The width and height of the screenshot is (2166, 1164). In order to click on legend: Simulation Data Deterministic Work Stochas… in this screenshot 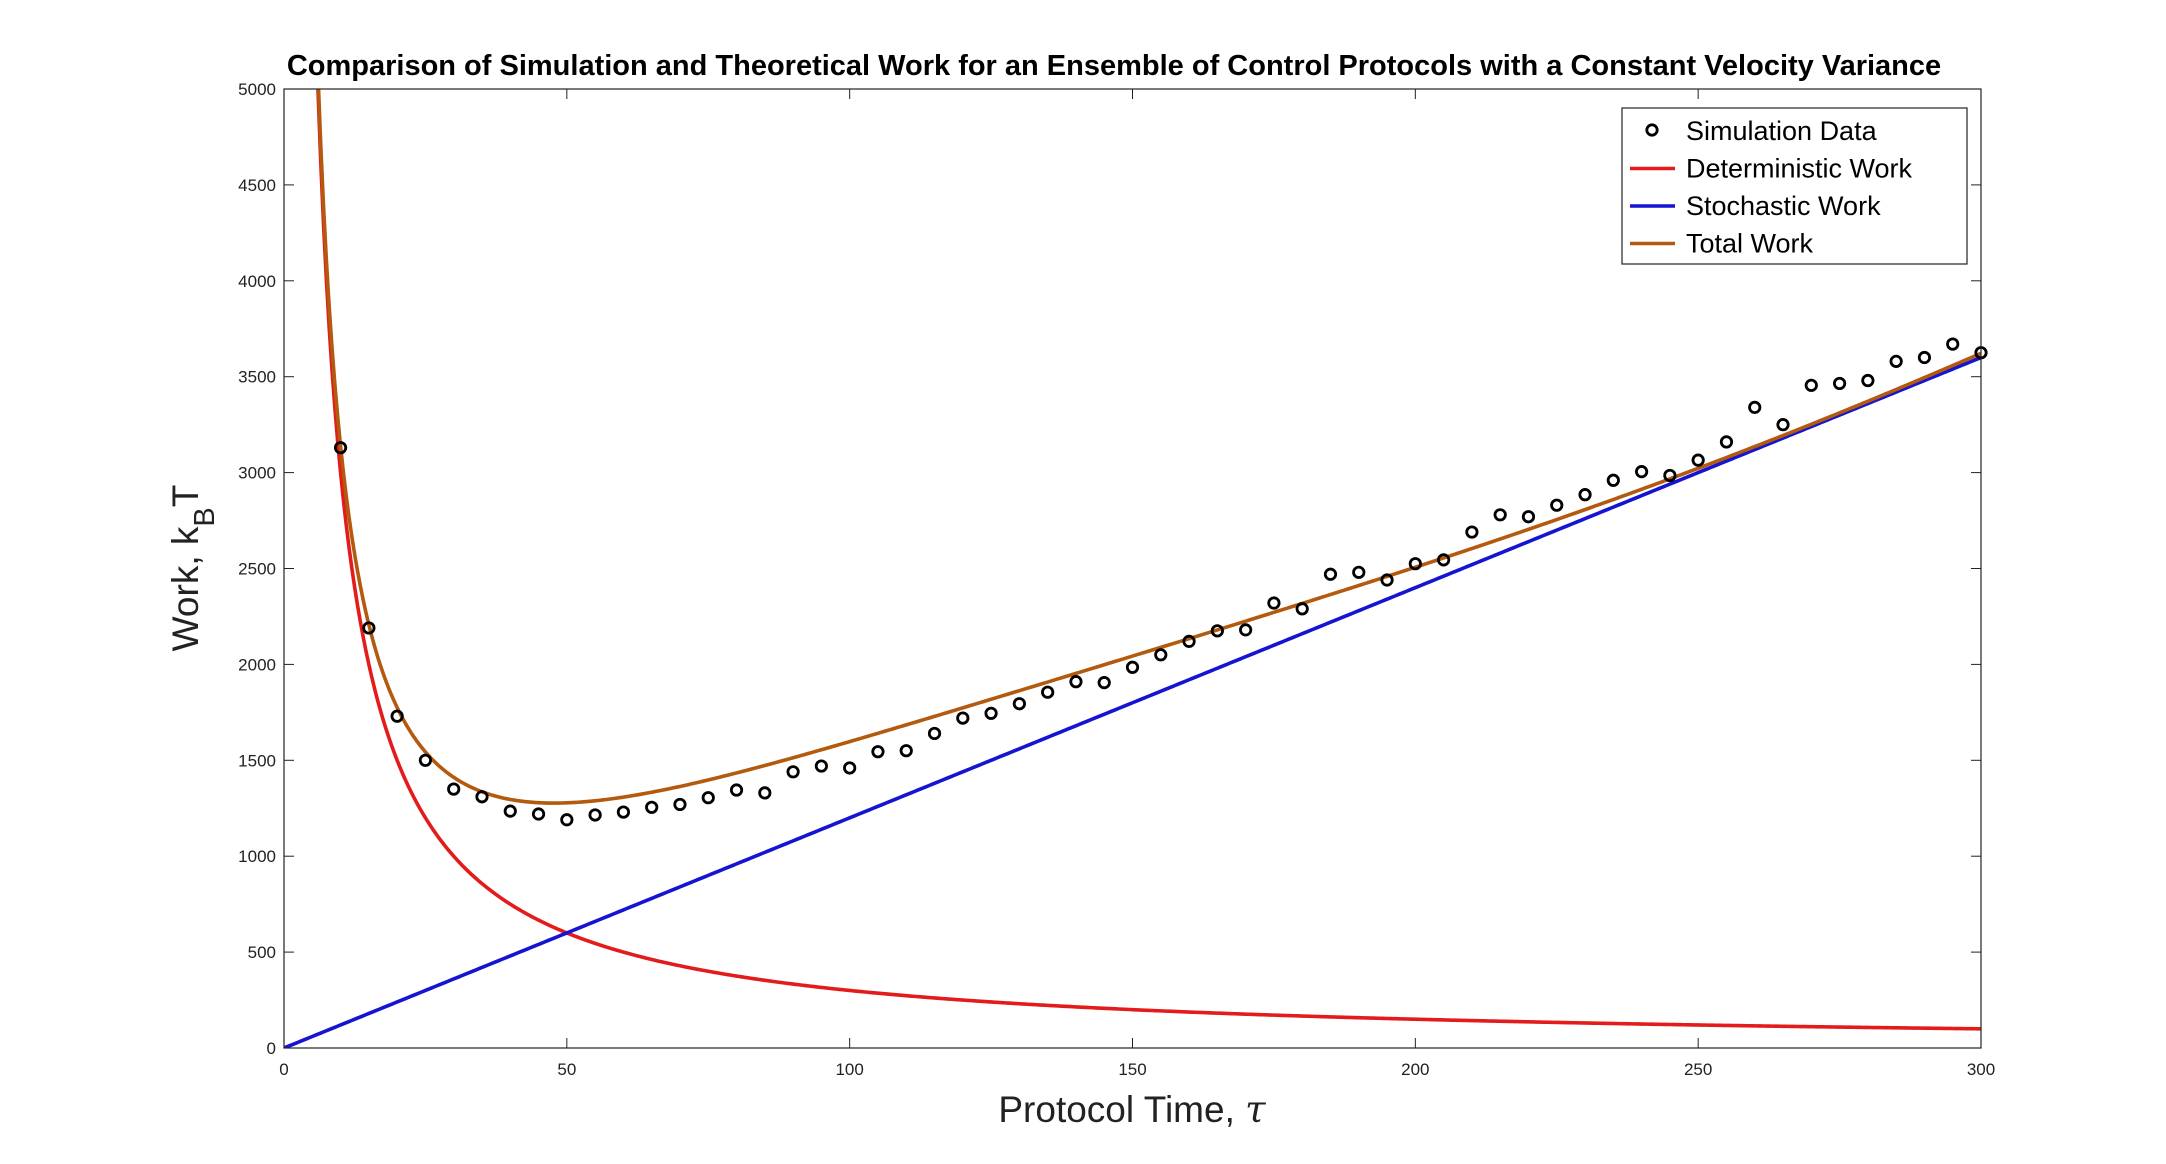, I will do `click(1794, 186)`.